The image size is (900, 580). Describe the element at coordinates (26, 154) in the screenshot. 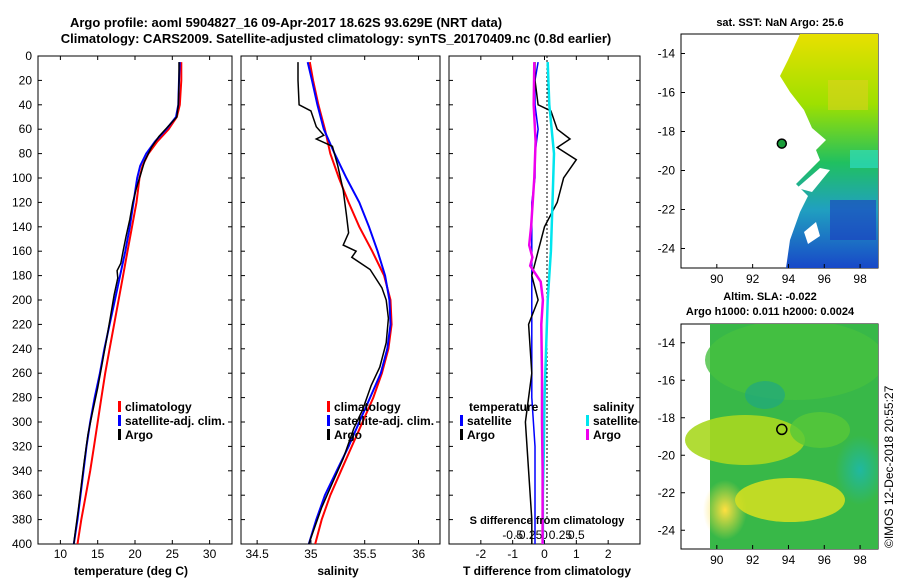

I see `depth-tick-label: 80` at that location.